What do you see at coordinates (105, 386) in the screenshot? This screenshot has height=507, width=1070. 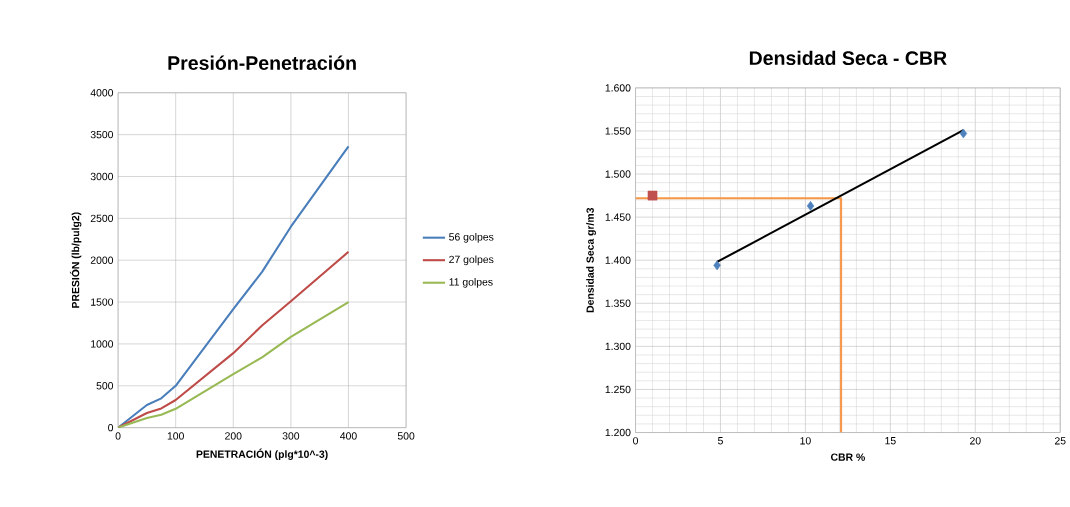 I see `y-tick-label: 500` at bounding box center [105, 386].